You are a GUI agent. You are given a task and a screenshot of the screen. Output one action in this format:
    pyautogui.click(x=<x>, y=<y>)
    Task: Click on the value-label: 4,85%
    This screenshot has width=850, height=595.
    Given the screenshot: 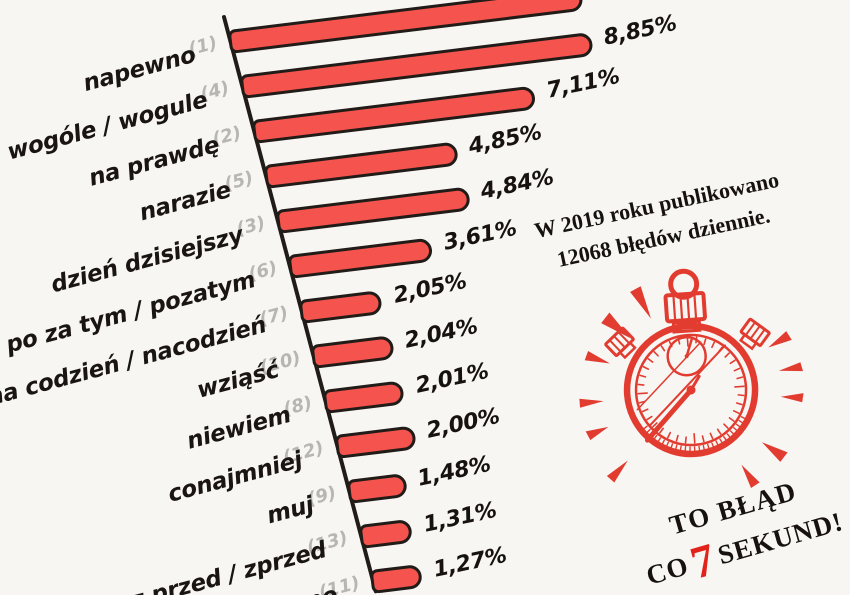 What is the action you would take?
    pyautogui.click(x=505, y=140)
    